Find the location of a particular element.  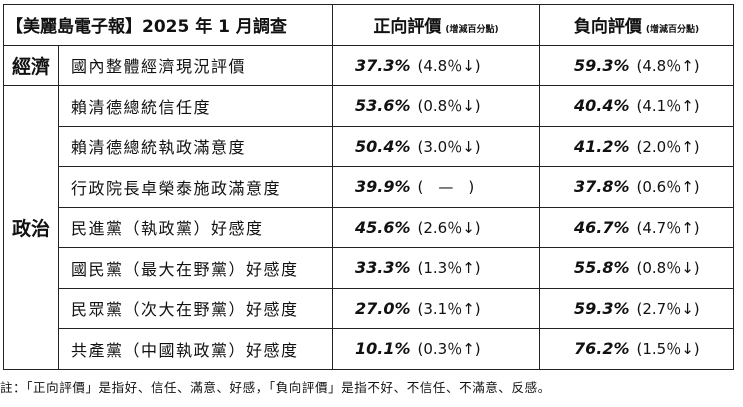

row-item: 國民黨（最大在野黨）好感度 is located at coordinates (195, 268).